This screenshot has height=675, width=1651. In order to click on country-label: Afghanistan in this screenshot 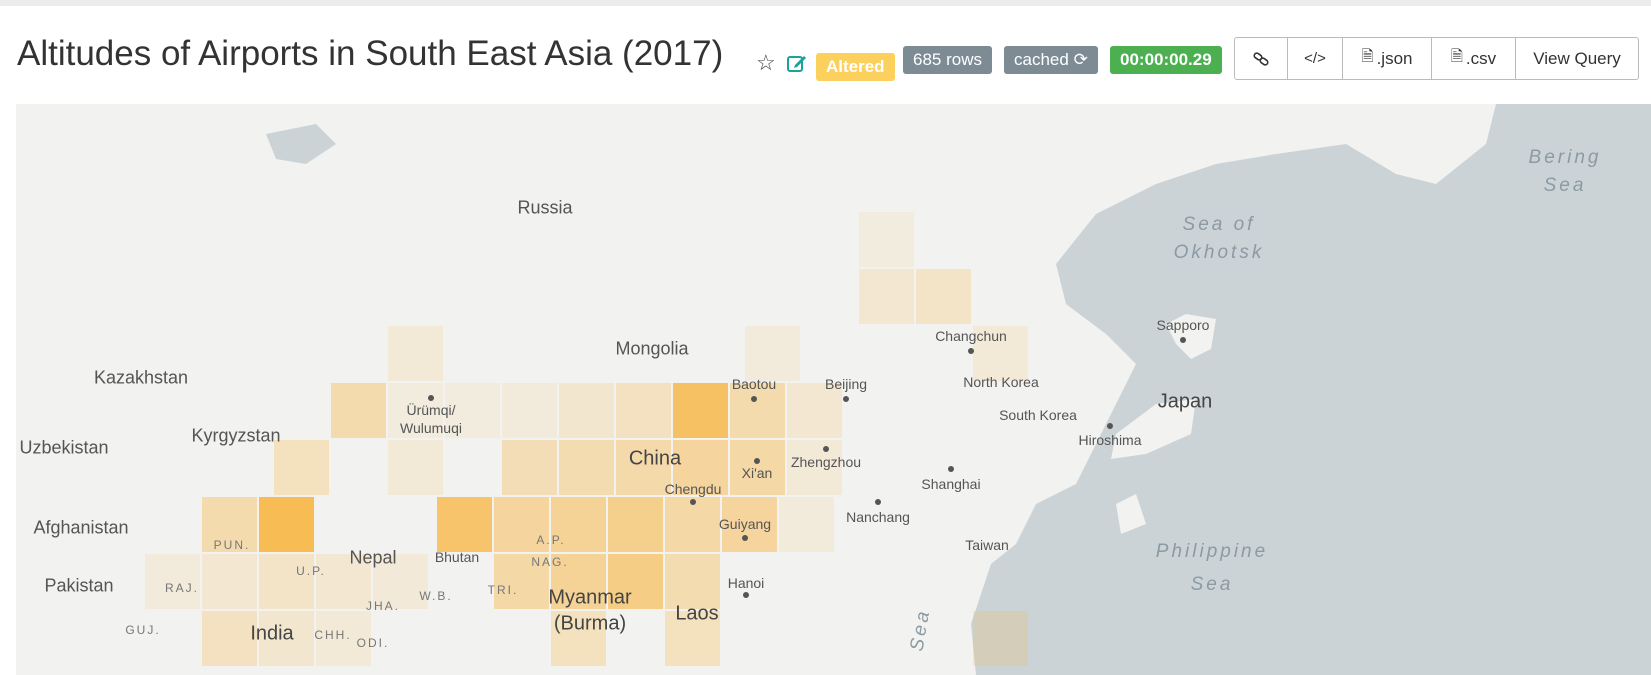, I will do `click(81, 527)`.